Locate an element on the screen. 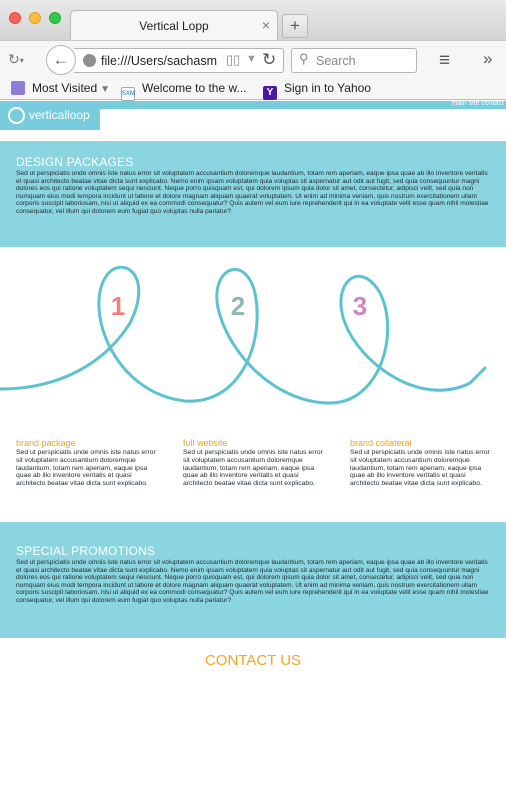 Image resolution: width=506 pixels, height=802 pixels. url-text: file:///Users/sachasm is located at coordinates (159, 61).